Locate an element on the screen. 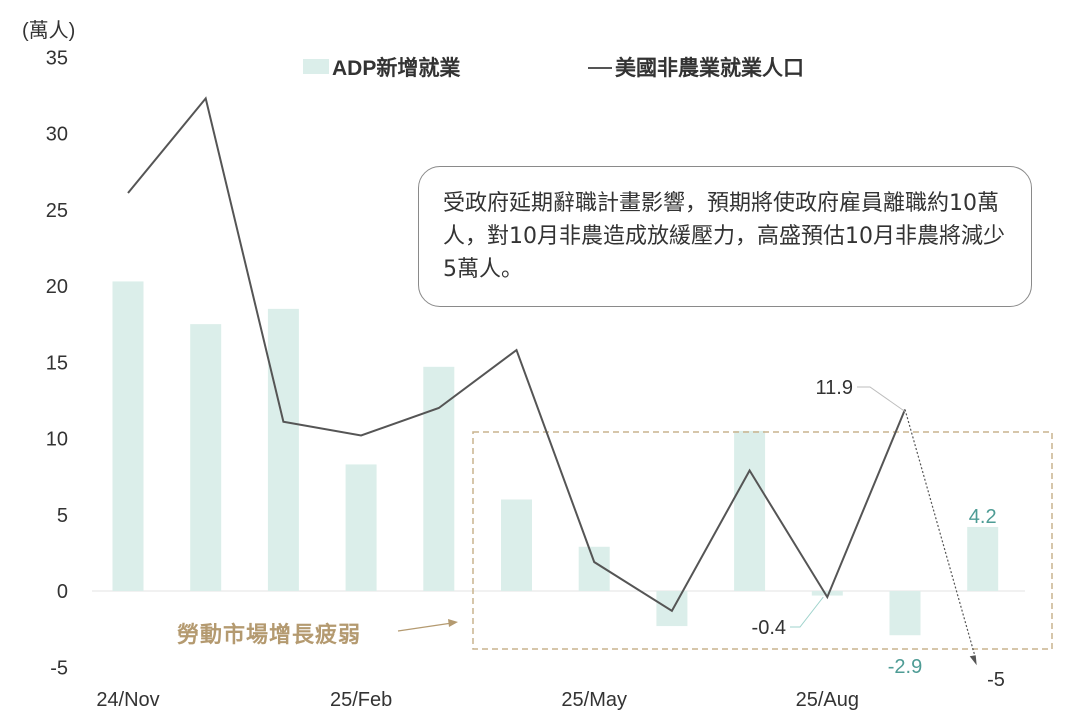  x-tick-label: 25/Aug is located at coordinates (827, 700).